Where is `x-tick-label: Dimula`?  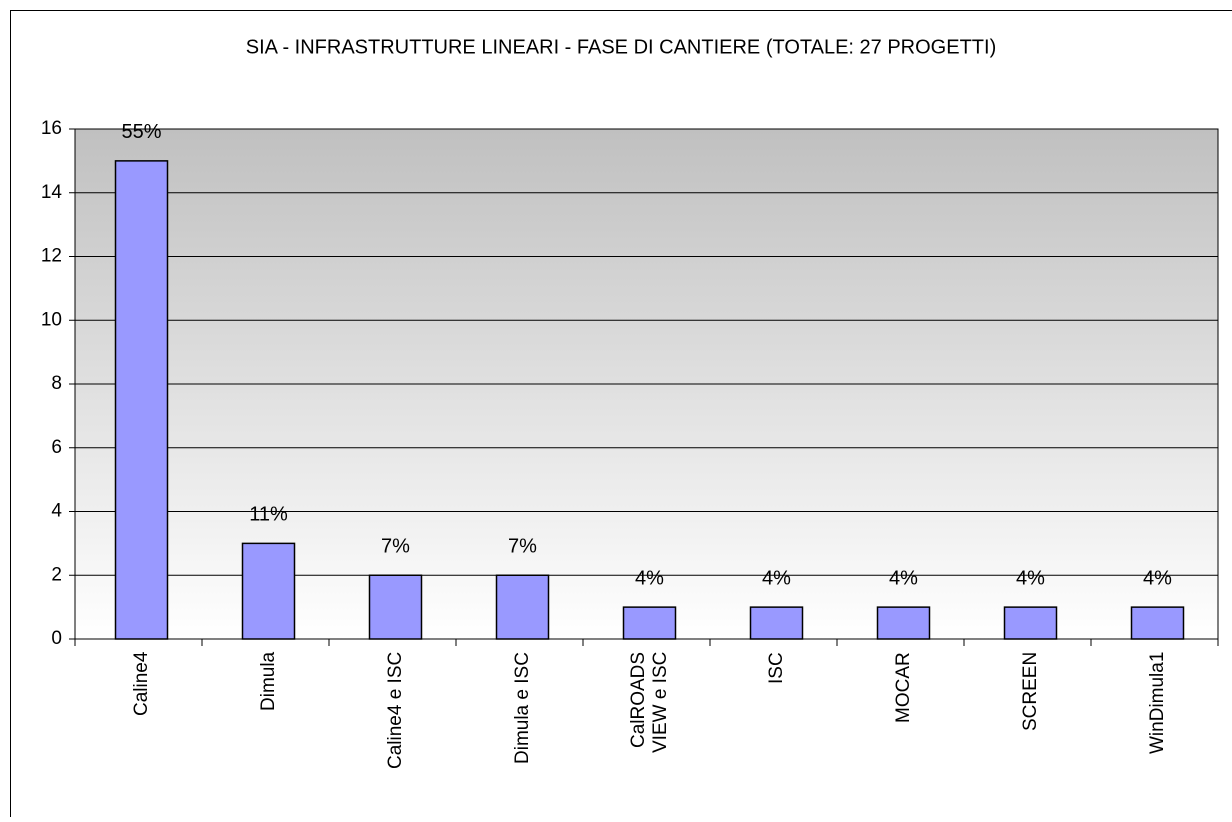 x-tick-label: Dimula is located at coordinates (269, 737).